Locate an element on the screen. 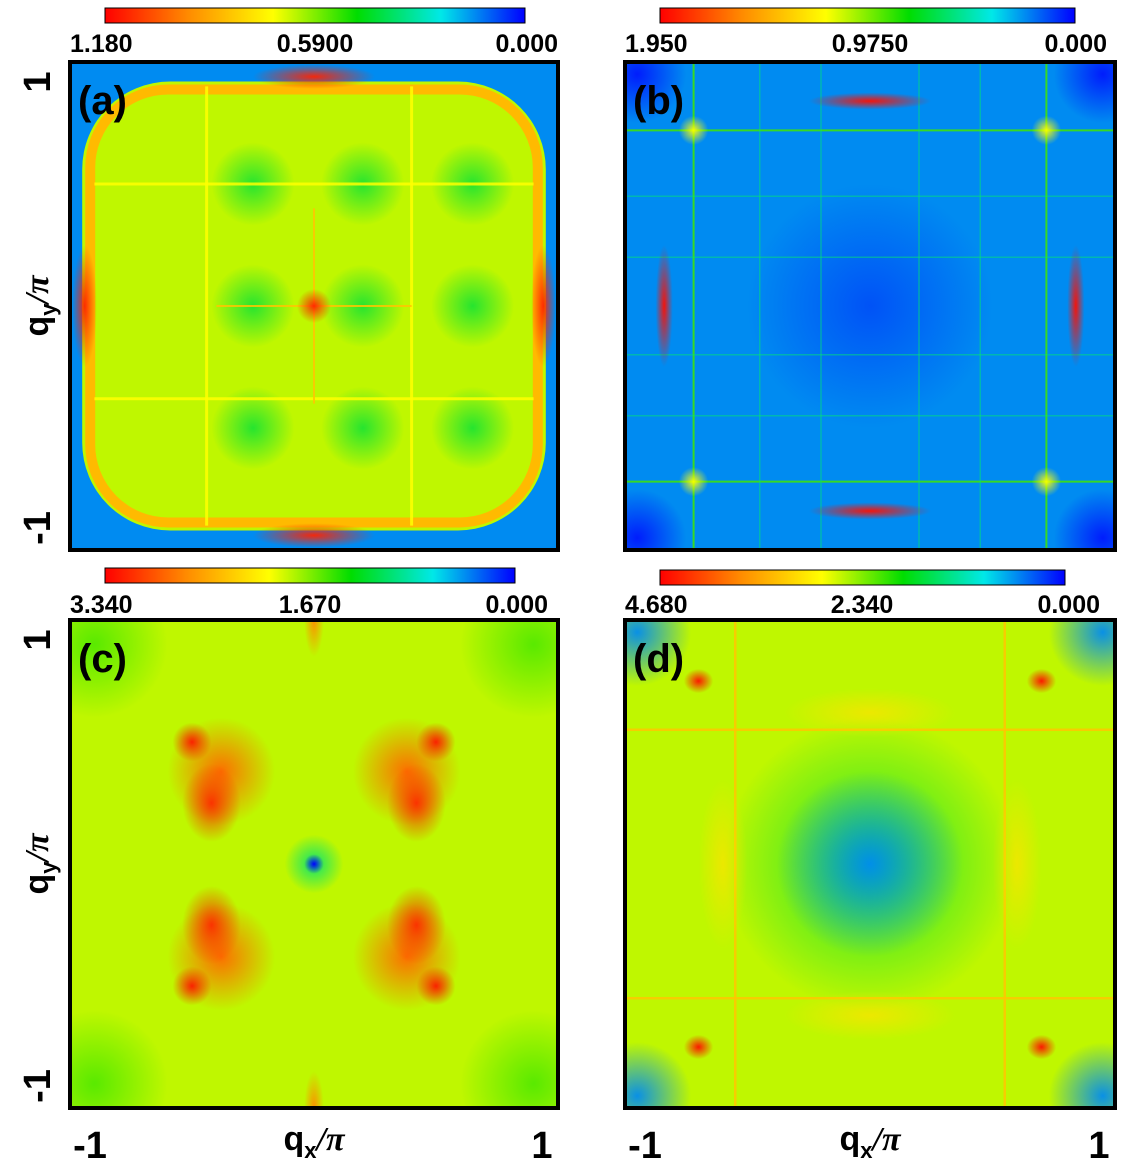 The height and width of the screenshot is (1169, 1125). colorbar-max-label: 1.950 is located at coordinates (656, 44).